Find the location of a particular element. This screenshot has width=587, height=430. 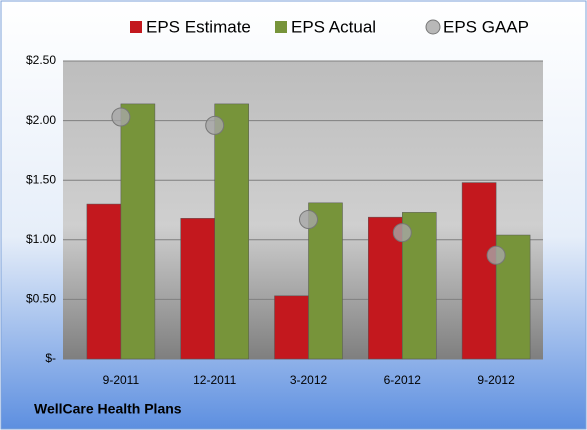

legend-label: EPS GAAP is located at coordinates (486, 26).